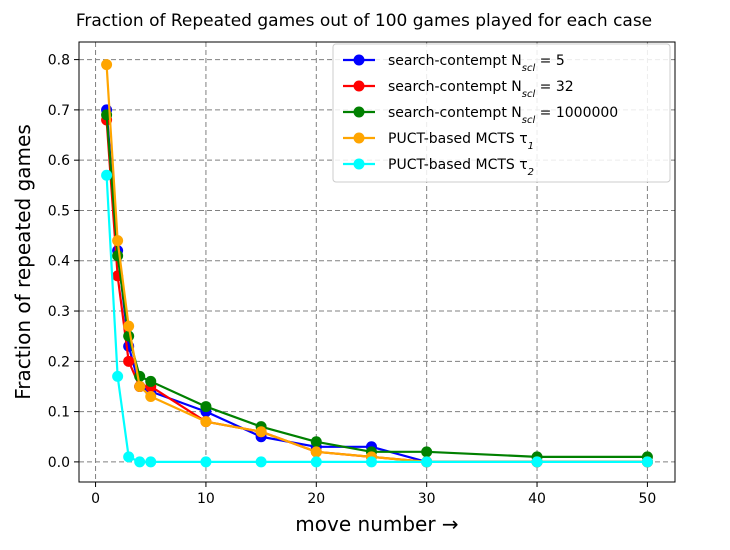  Describe the element at coordinates (59, 161) in the screenshot. I see `y-tick-label: 0.6` at that location.